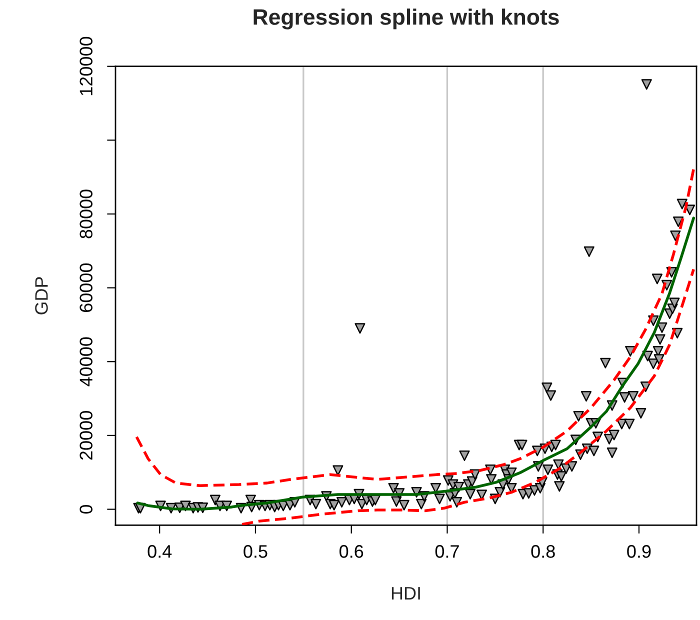  I want to click on x-axis-title: HDI, so click(406, 593).